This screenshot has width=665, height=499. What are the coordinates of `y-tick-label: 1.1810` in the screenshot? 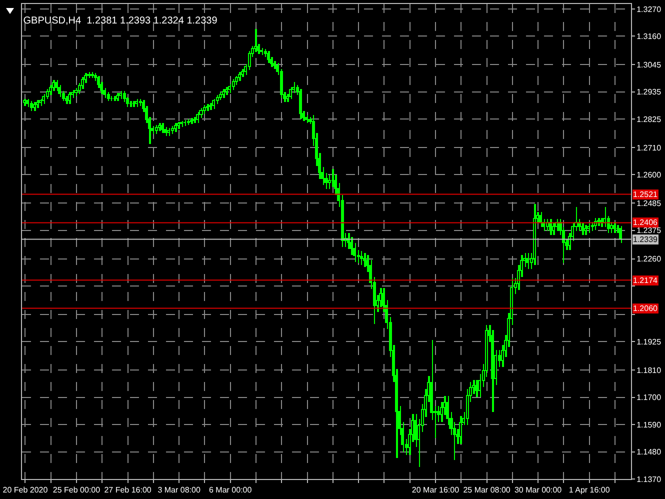 It's located at (649, 370).